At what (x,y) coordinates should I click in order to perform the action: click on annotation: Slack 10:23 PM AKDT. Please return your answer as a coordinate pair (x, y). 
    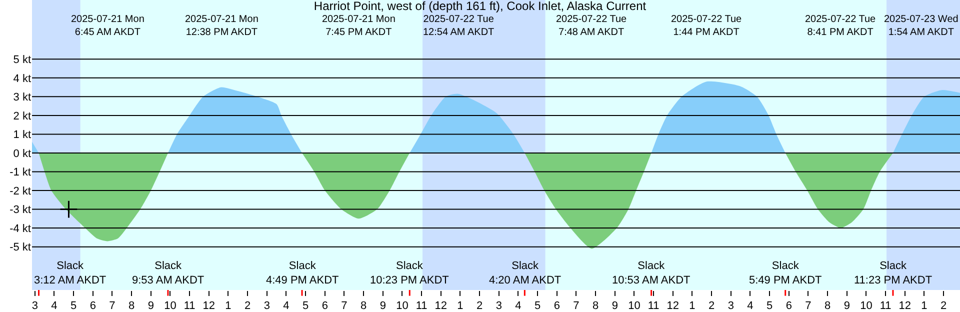
    Looking at the image, I should click on (410, 273).